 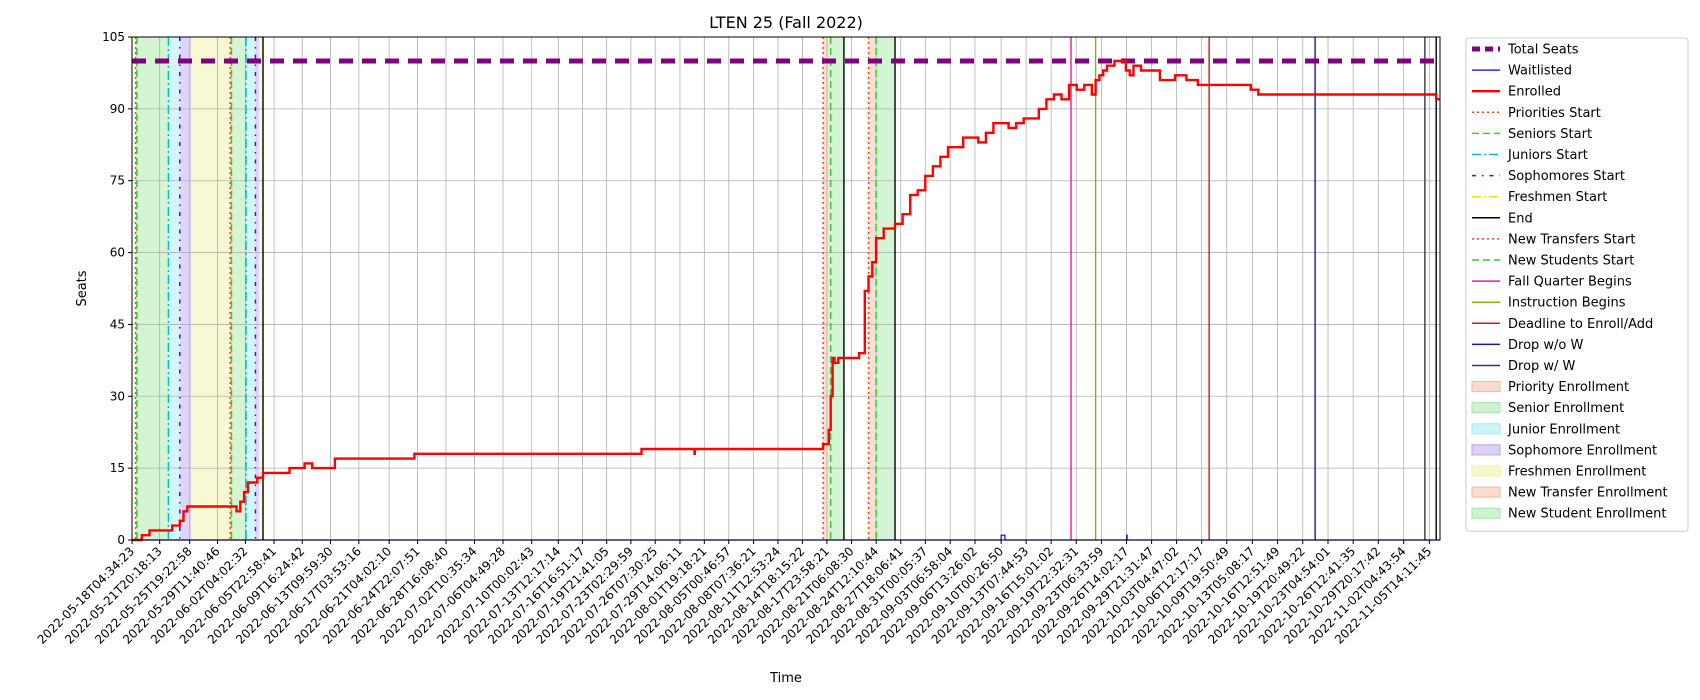 I want to click on legend-label: Total Seats, so click(x=1543, y=50).